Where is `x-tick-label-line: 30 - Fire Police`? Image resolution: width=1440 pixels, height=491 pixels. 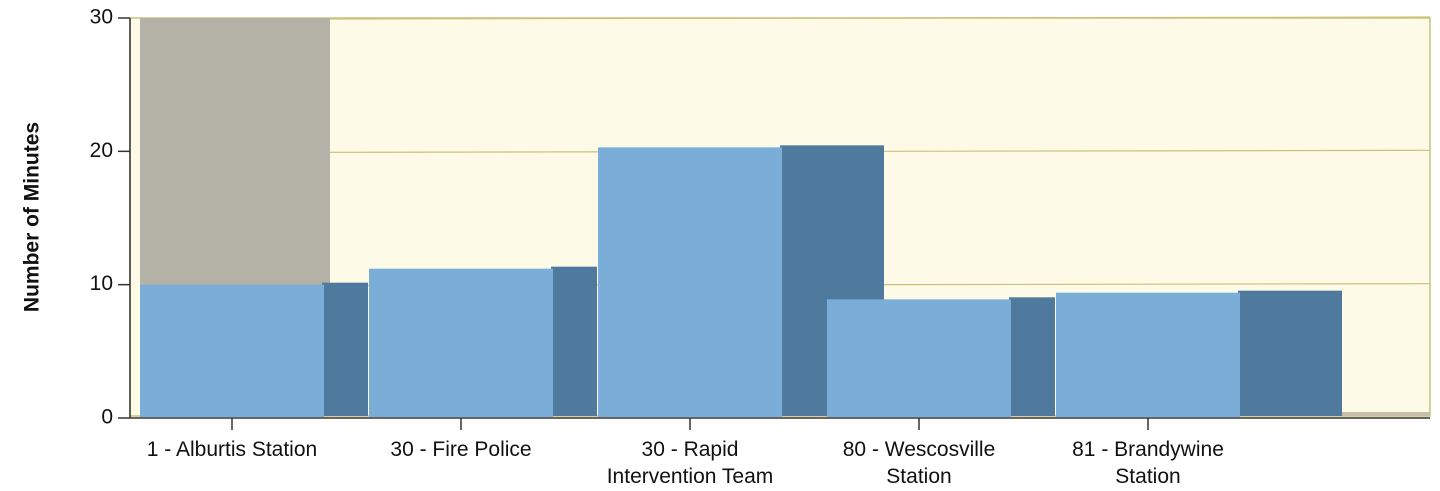
x-tick-label-line: 30 - Fire Police is located at coordinates (460, 449).